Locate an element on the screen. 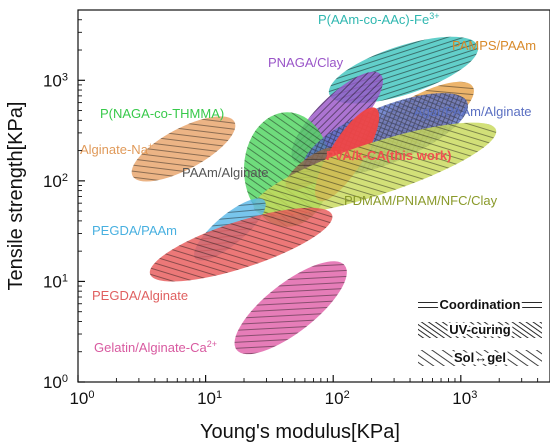 The image size is (550, 446). legend-label-coordination: Coordination is located at coordinates (480, 304).